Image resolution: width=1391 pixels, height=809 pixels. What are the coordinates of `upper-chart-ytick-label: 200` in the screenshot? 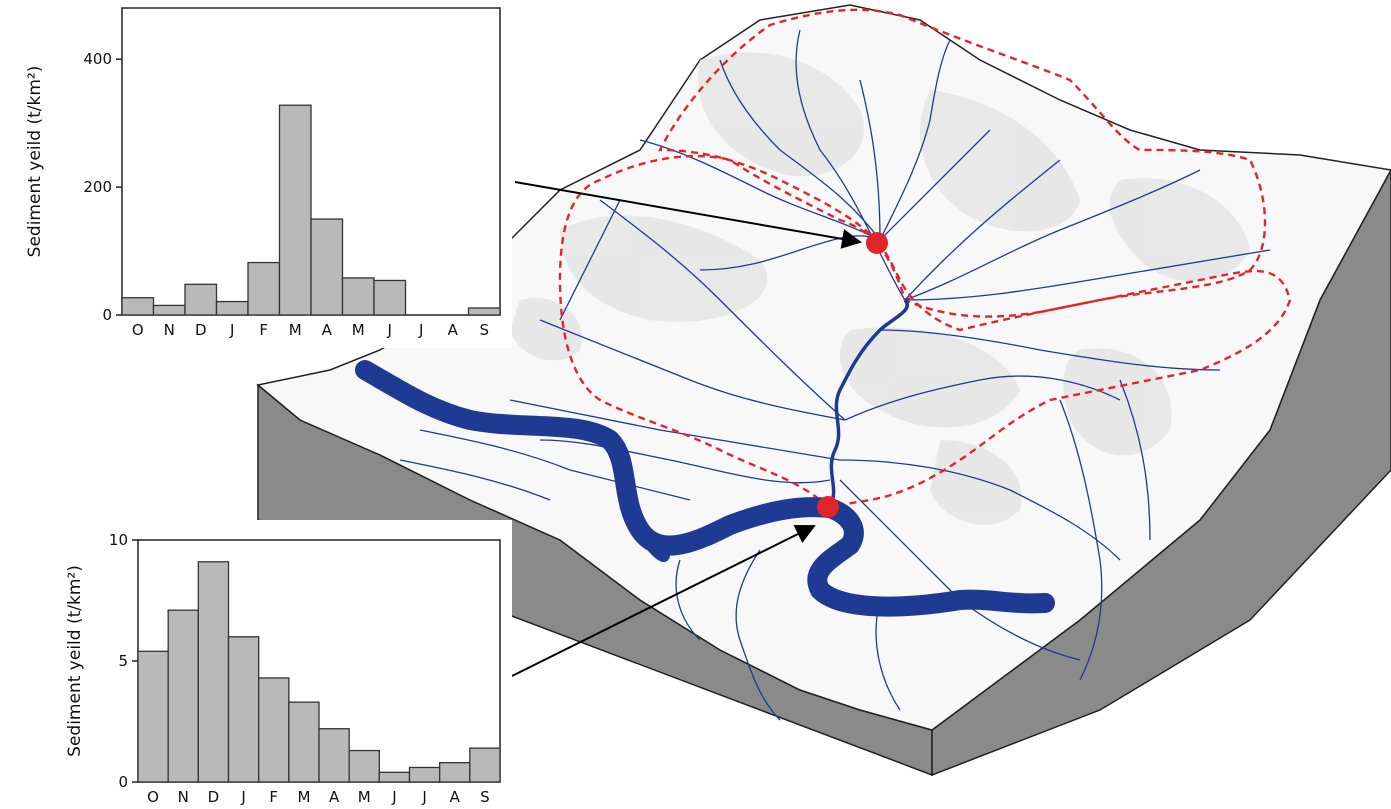 It's located at (97, 187).